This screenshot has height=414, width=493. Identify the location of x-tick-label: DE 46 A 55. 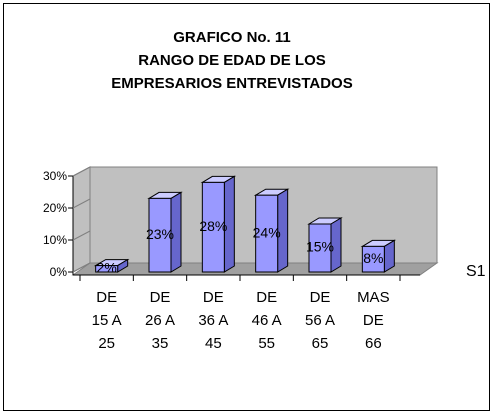
(267, 320).